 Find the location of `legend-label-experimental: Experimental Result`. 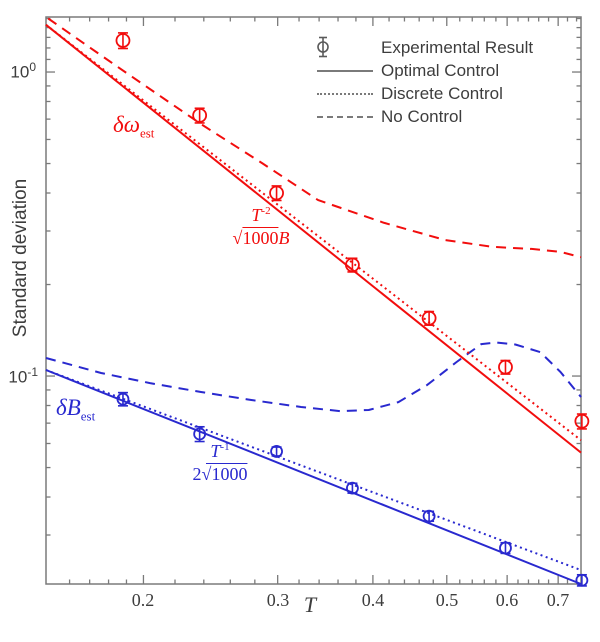

legend-label-experimental: Experimental Result is located at coordinates (457, 47).